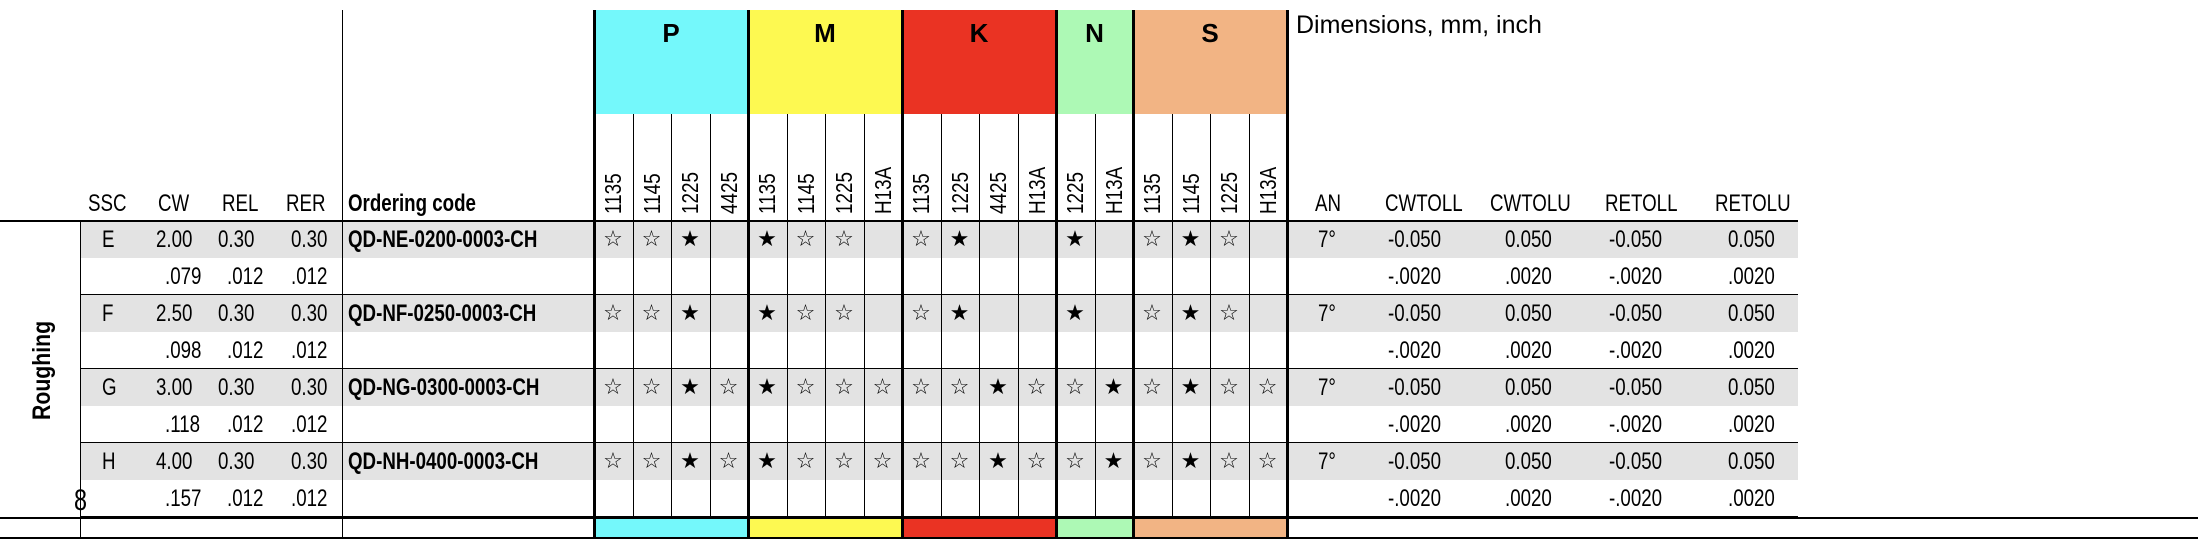  I want to click on row-band, so click(939, 239).